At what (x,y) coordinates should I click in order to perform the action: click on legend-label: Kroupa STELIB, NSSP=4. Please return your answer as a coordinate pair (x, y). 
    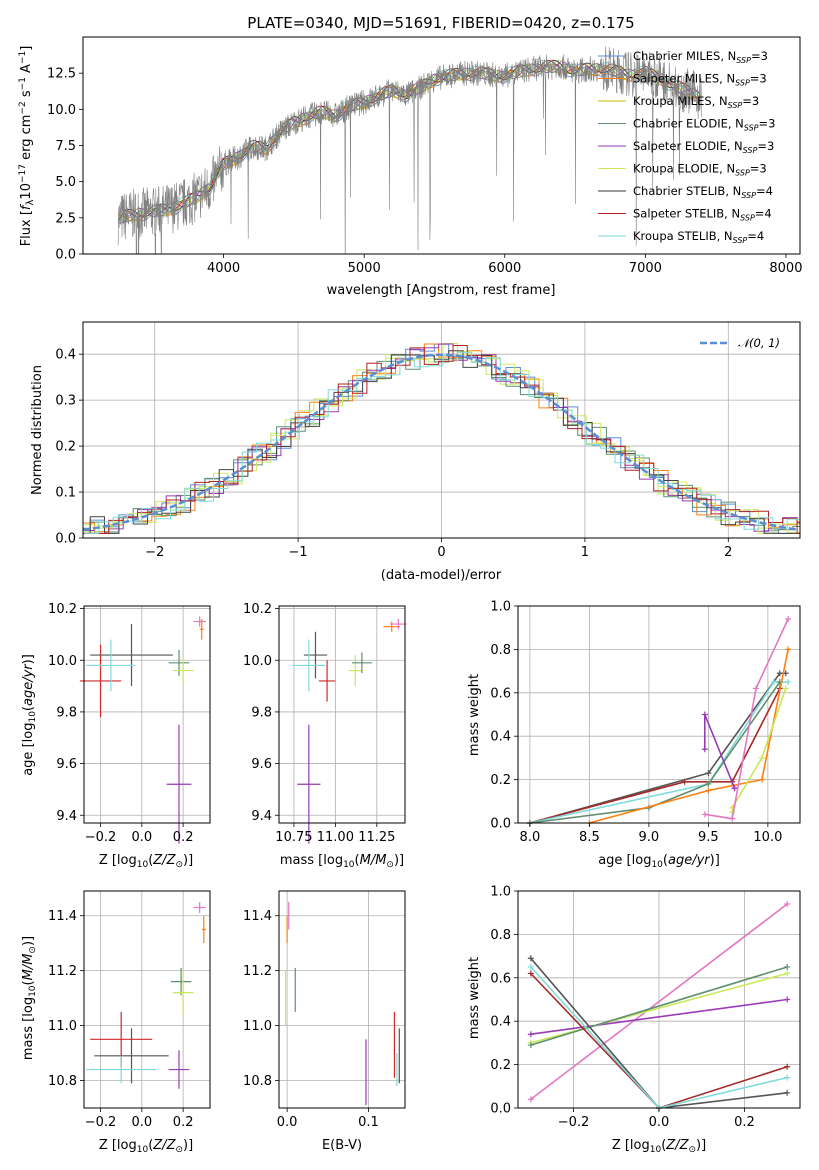
    Looking at the image, I should click on (698, 237).